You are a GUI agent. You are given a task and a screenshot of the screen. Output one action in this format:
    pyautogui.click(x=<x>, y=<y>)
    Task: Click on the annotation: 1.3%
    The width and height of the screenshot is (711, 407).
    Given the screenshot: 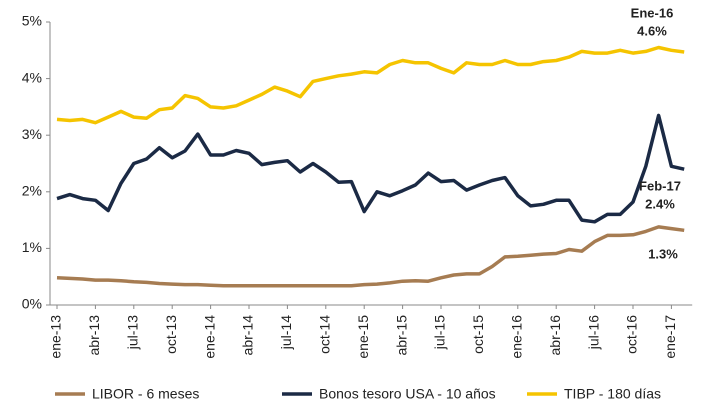 What is the action you would take?
    pyautogui.click(x=663, y=253)
    